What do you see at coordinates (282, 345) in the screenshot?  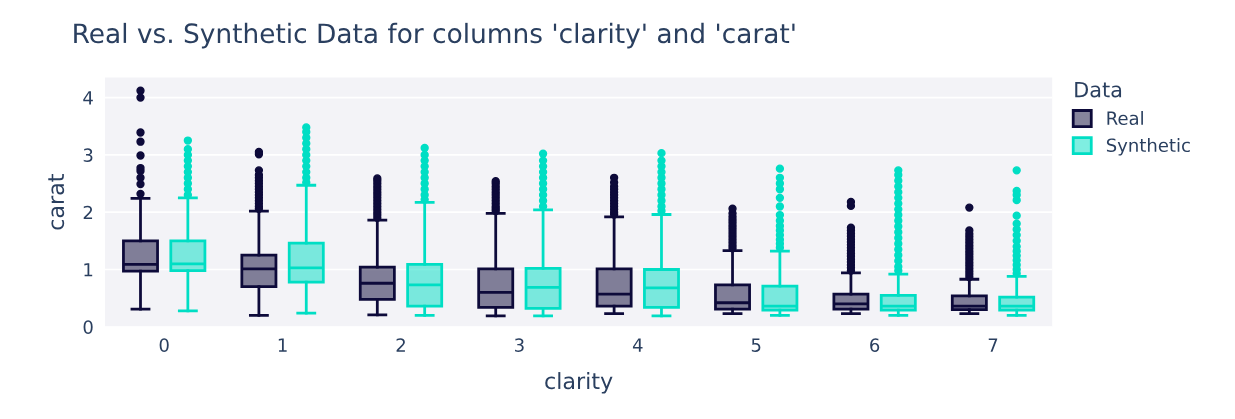 I see `x-tick-label: 1` at bounding box center [282, 345].